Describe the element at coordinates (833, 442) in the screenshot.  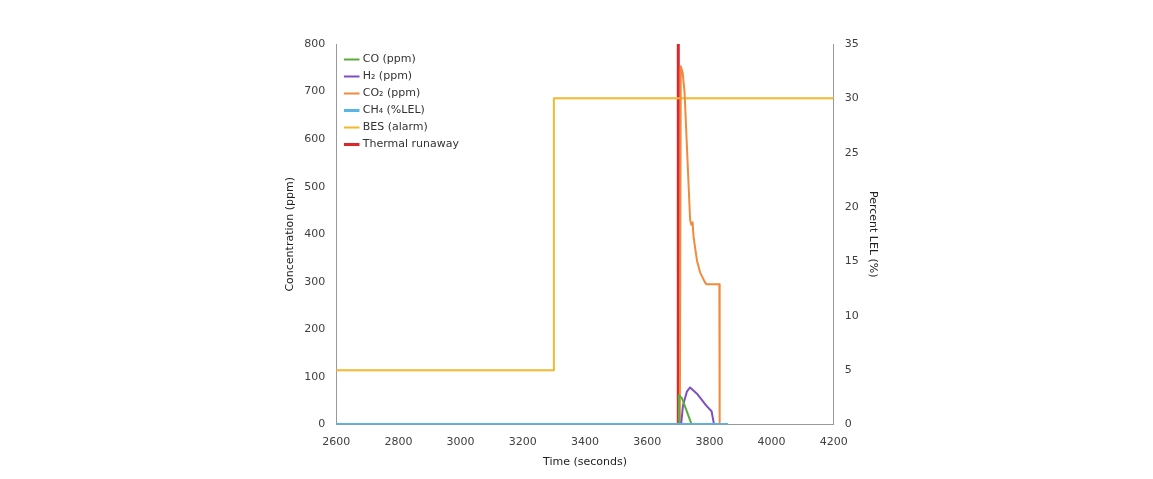
I see `x-tick-label: 4200` at that location.